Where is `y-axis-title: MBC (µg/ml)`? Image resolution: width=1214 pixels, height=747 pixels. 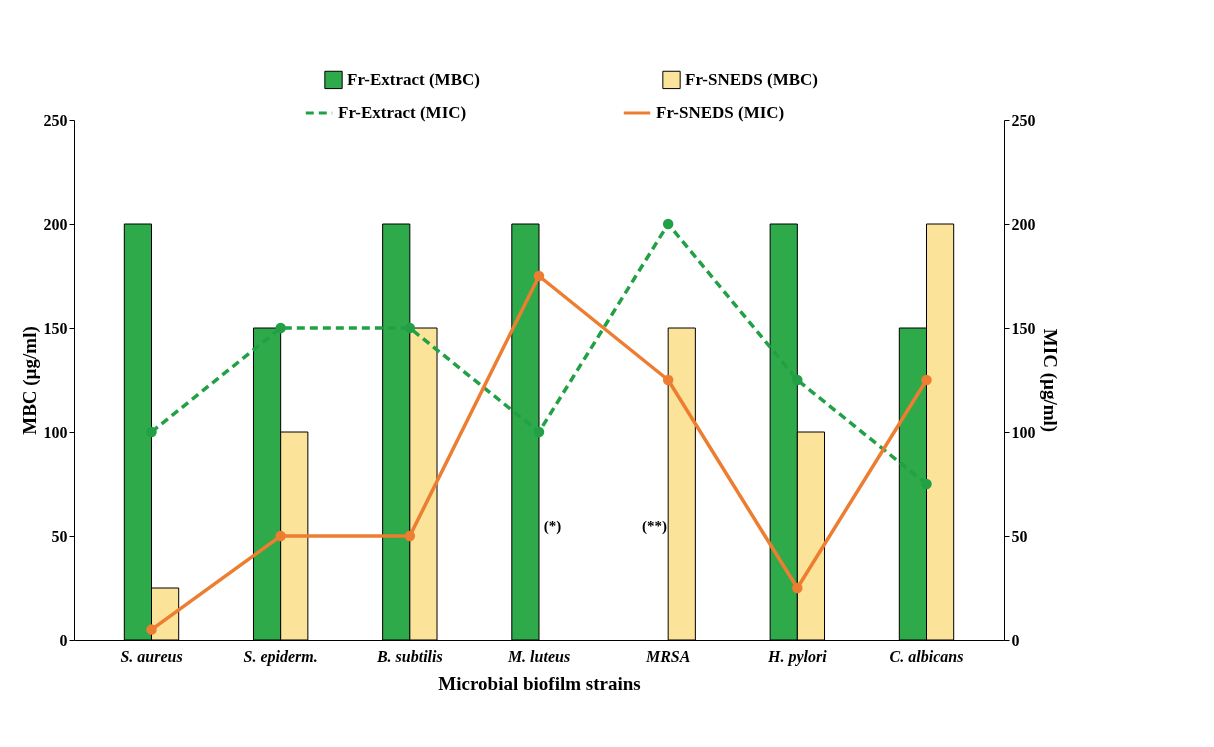
y-axis-title: MBC (µg/ml) is located at coordinates (29, 380).